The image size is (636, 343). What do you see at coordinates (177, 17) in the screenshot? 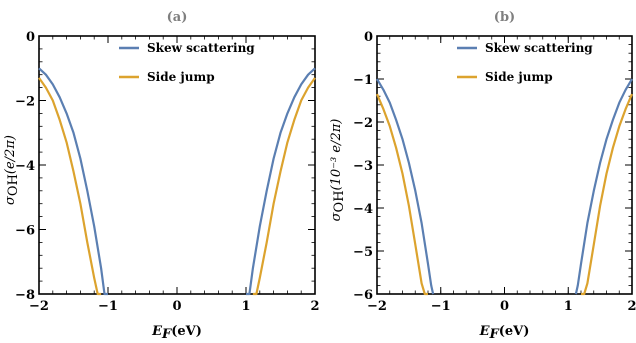
I see `panel-title: (a)` at bounding box center [177, 17].